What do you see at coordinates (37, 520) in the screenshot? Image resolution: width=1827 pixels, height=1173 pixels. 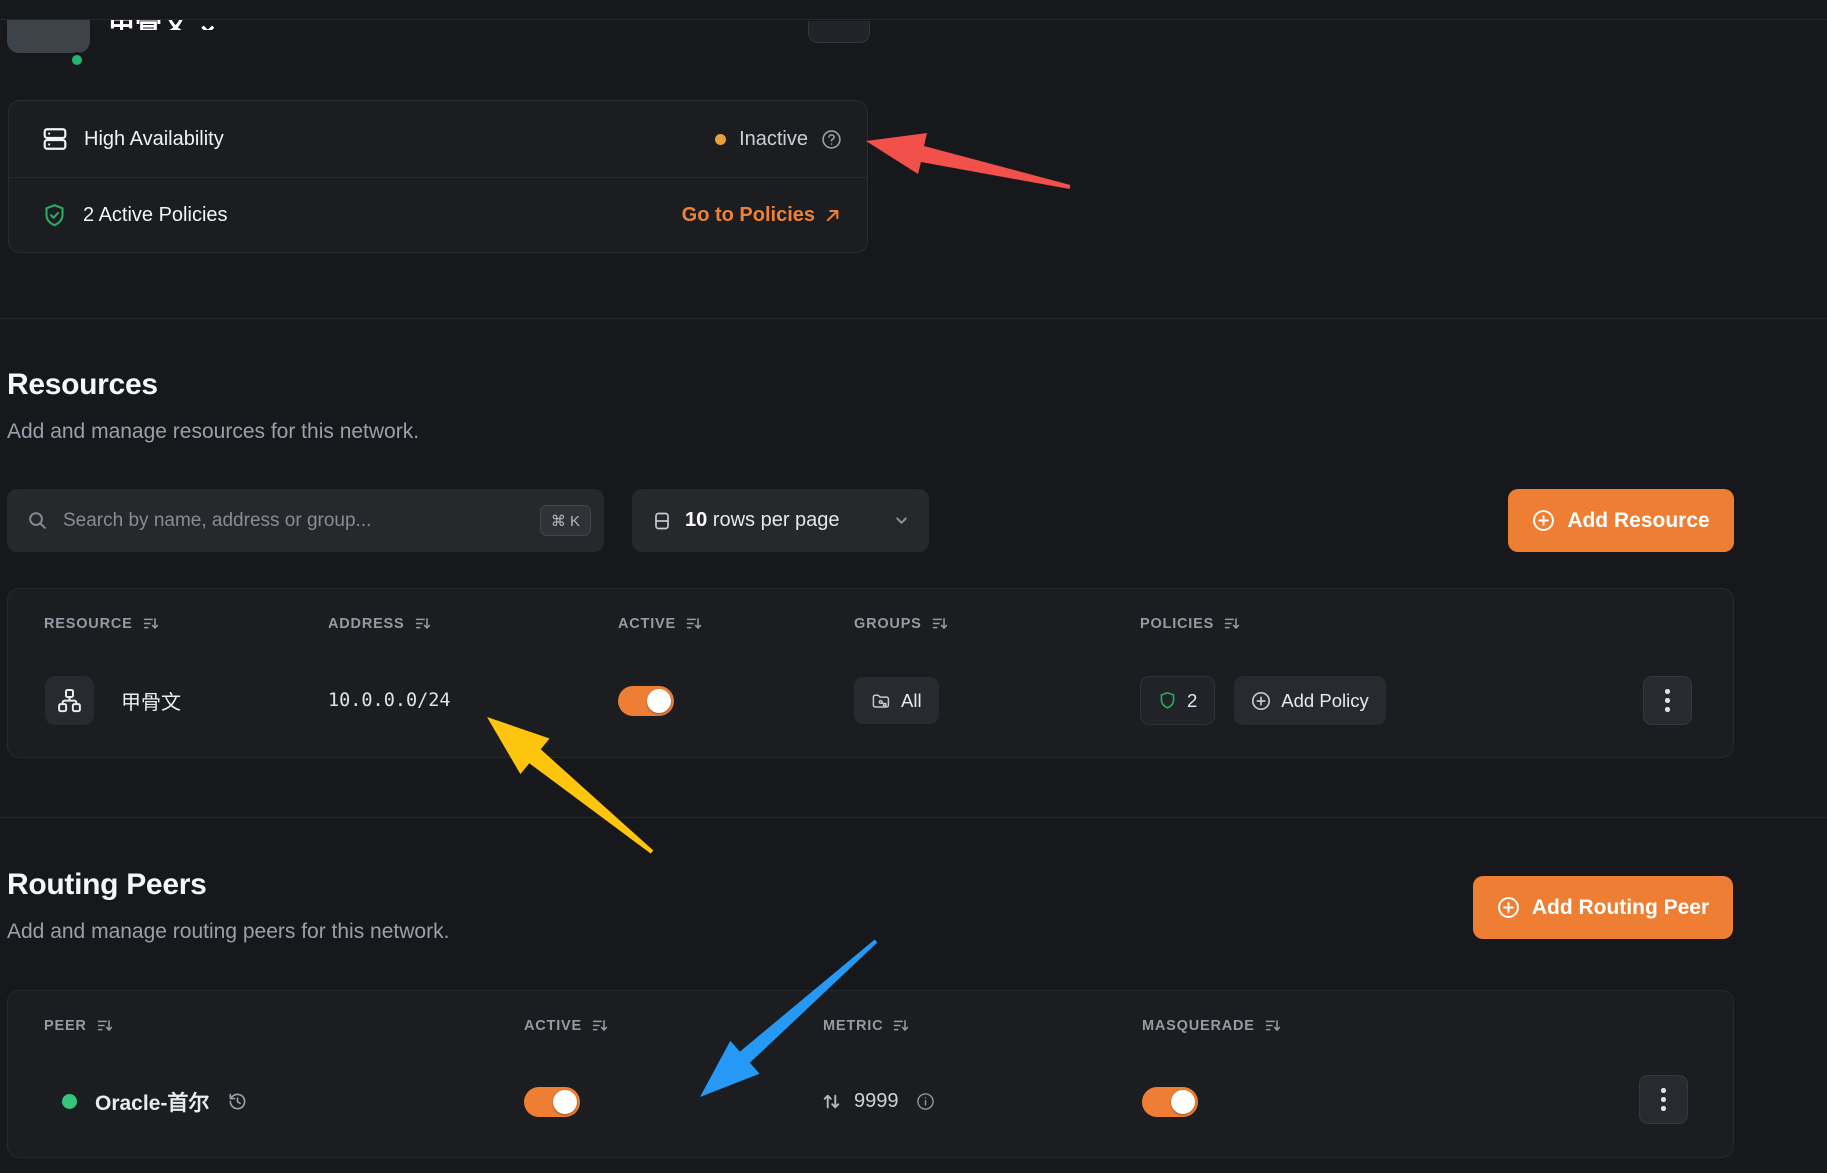 I see `search-icon` at bounding box center [37, 520].